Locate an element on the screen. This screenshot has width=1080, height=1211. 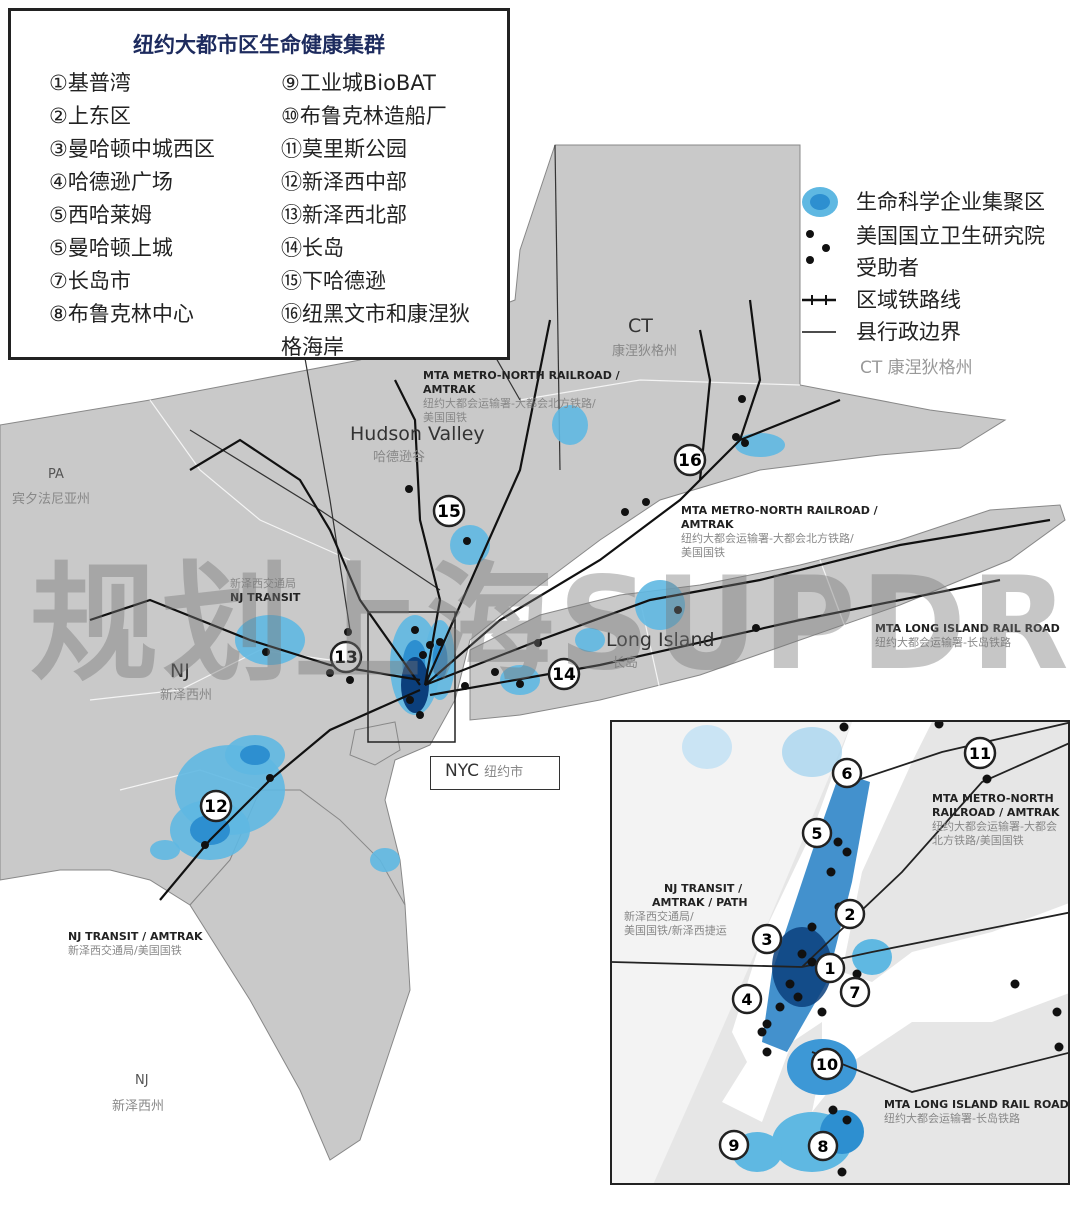
marker-14: 14 is located at coordinates (564, 674).